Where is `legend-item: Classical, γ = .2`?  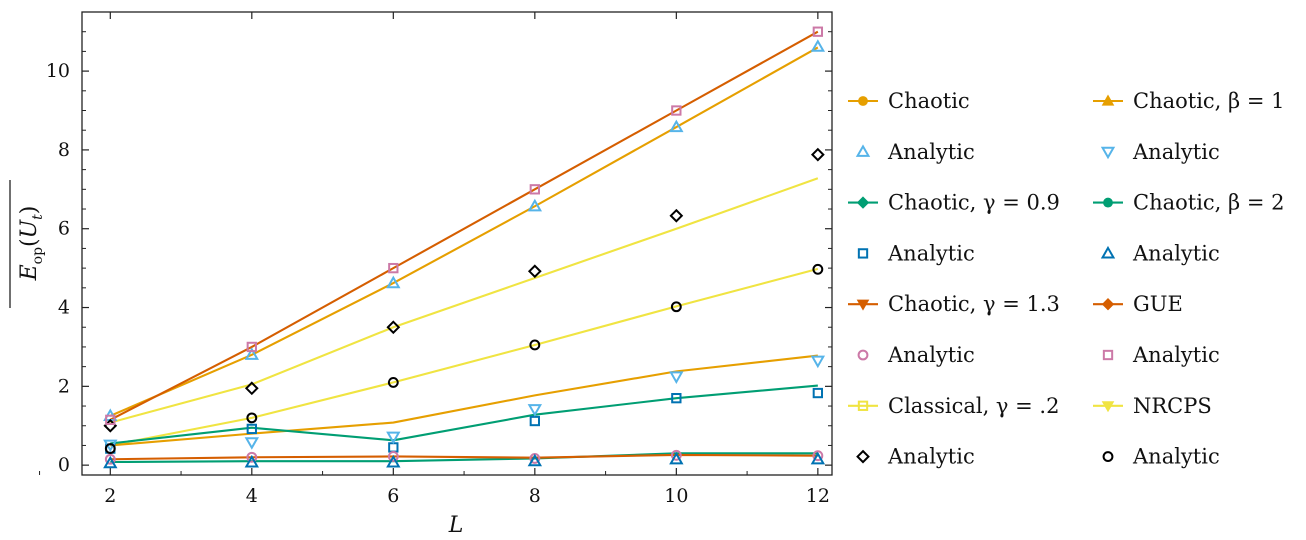
legend-item: Classical, γ = .2 is located at coordinates (953, 406).